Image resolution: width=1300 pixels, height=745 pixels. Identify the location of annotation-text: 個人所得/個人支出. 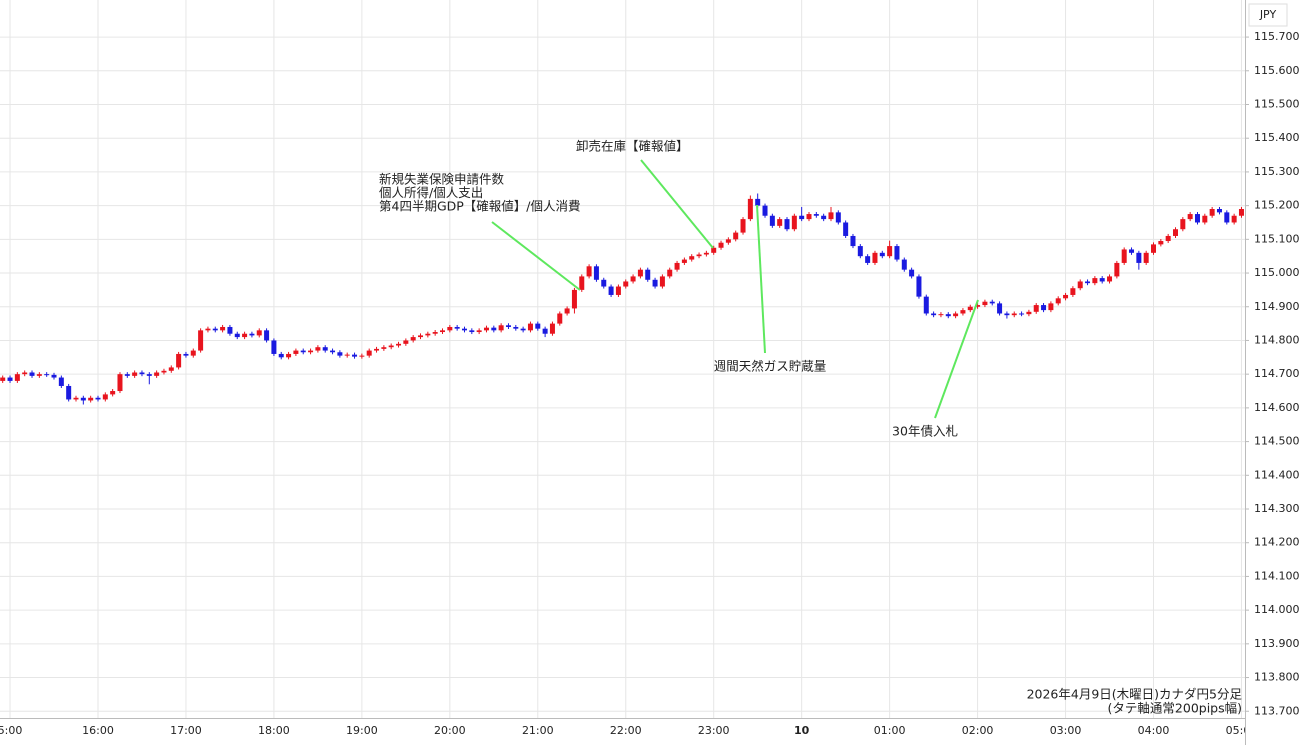
(431, 192).